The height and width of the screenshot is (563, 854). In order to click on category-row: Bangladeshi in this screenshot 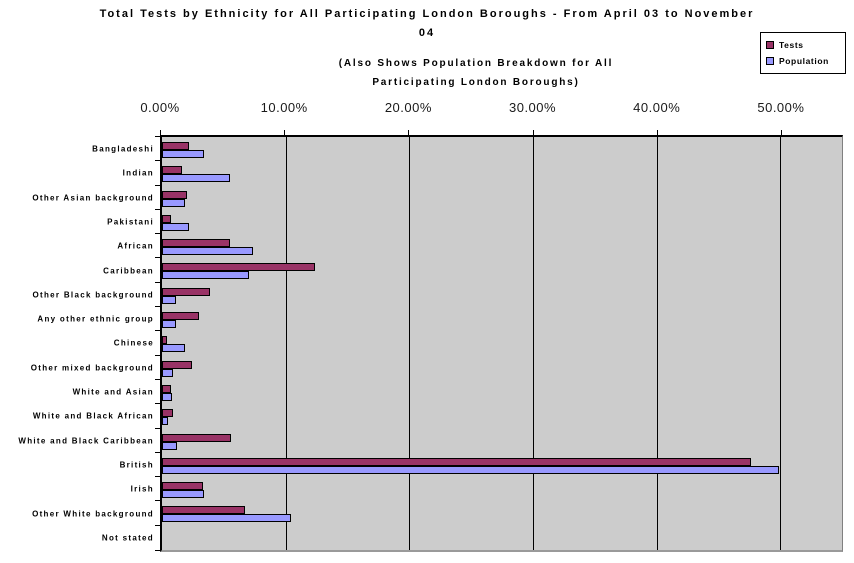, I will do `click(467, 148)`.